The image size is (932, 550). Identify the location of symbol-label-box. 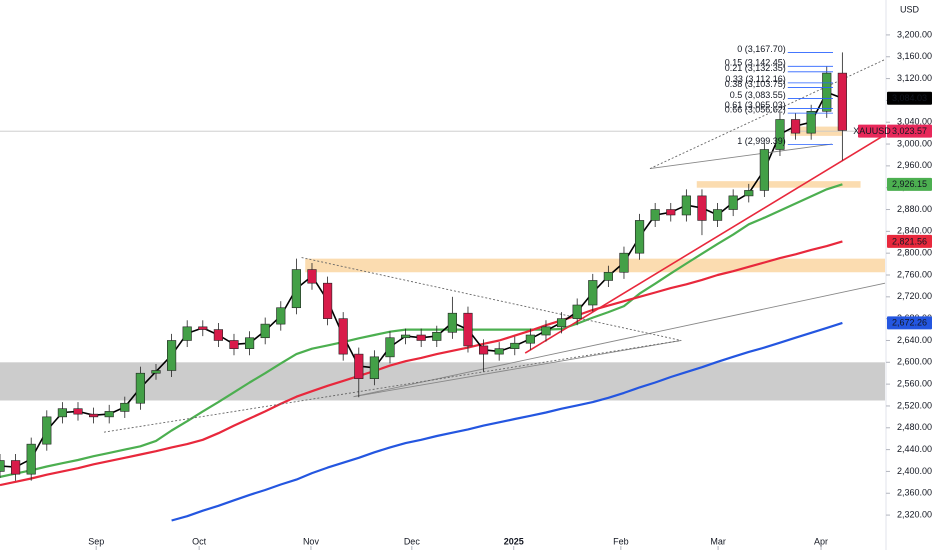
(872, 131).